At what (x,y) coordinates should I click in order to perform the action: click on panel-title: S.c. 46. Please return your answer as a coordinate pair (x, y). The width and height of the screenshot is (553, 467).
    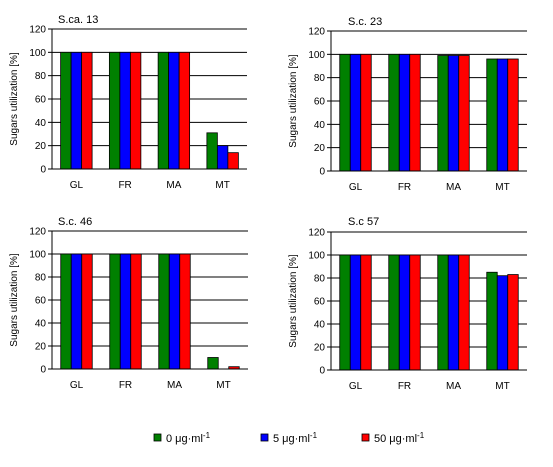
    Looking at the image, I should click on (75, 222).